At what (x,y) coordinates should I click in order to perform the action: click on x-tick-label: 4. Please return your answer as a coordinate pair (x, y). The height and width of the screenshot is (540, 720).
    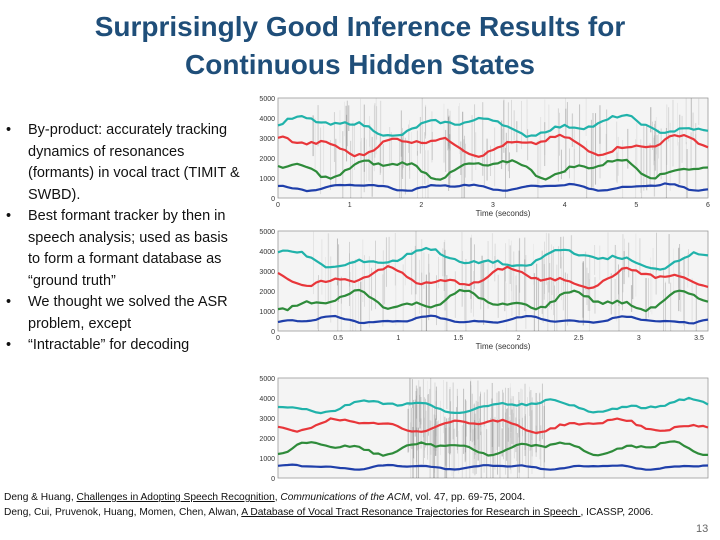
    Looking at the image, I should click on (565, 205).